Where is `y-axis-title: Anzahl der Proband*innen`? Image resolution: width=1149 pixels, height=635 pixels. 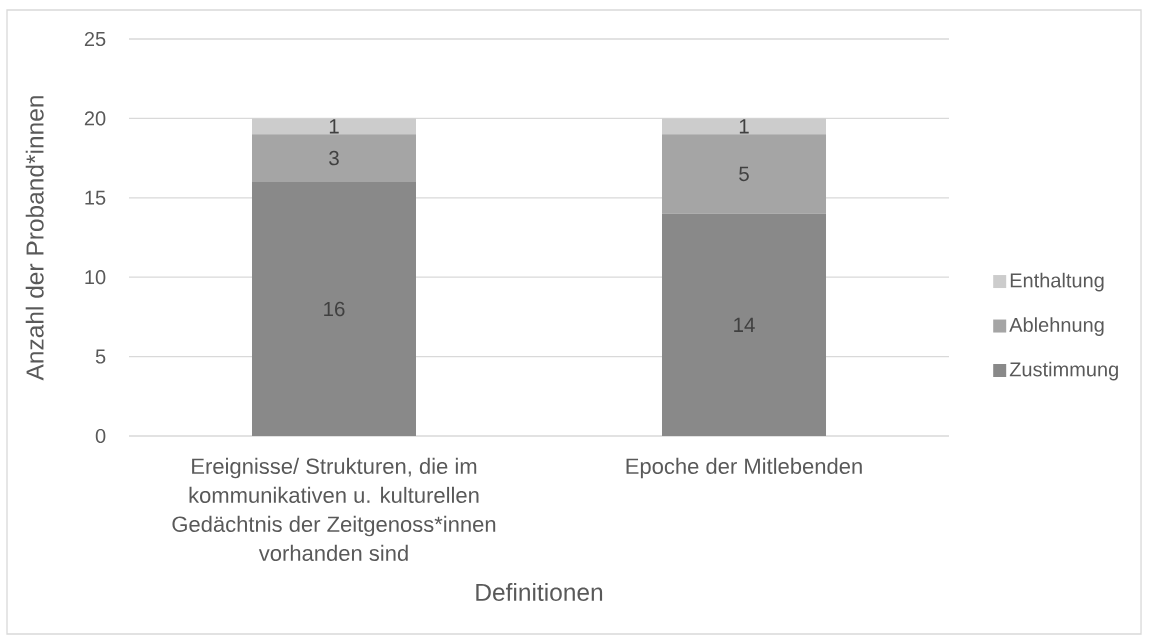 y-axis-title: Anzahl der Proband*innen is located at coordinates (34, 238).